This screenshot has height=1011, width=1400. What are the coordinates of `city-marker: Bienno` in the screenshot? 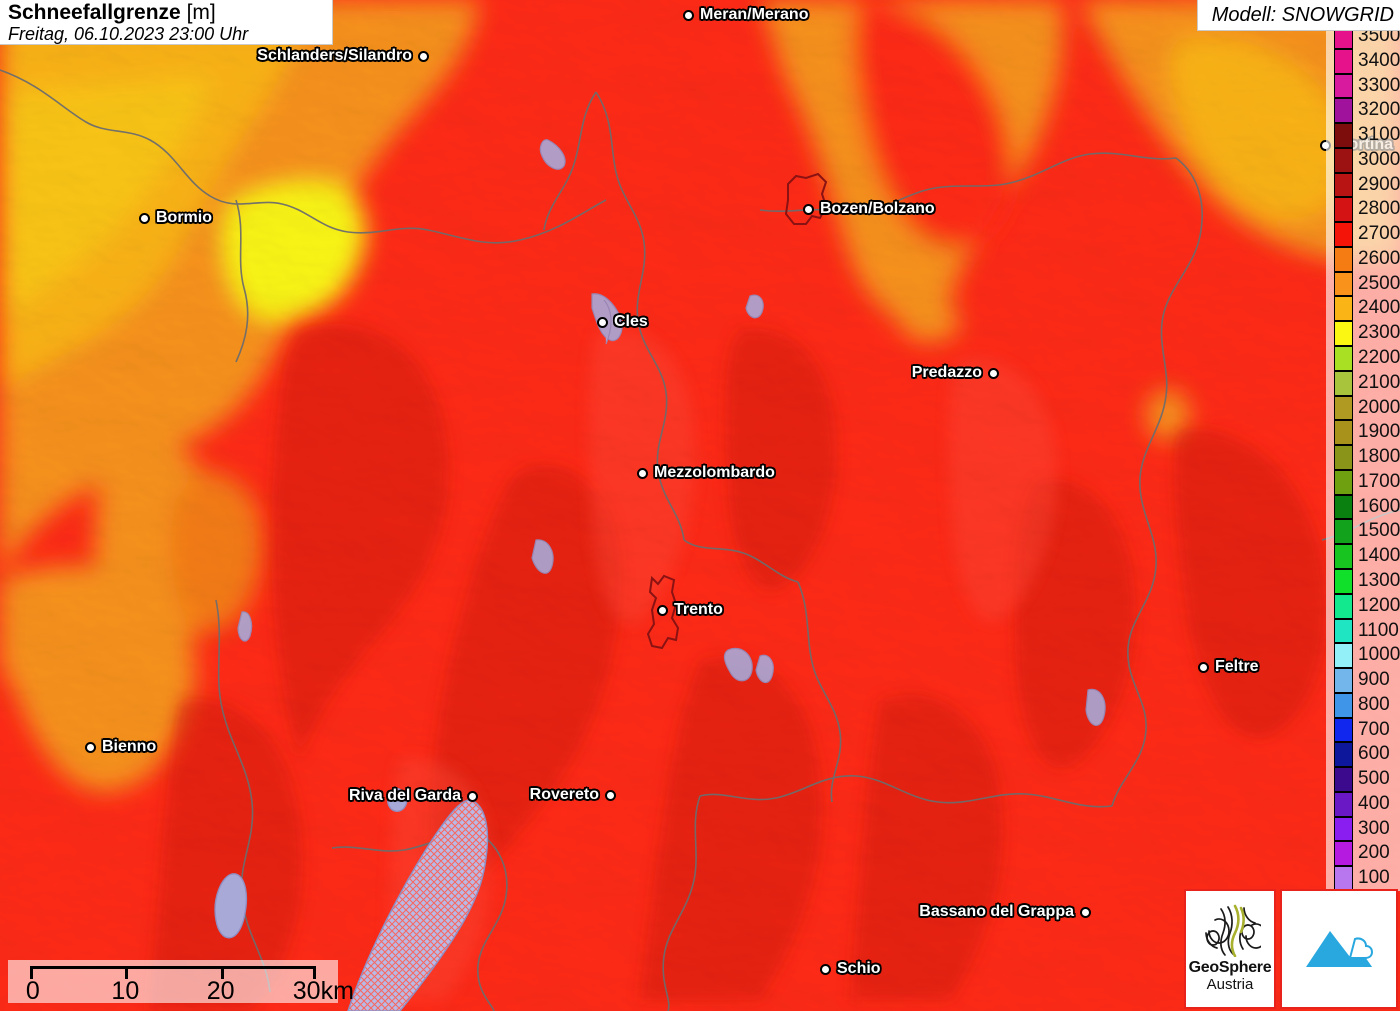 It's located at (120, 747).